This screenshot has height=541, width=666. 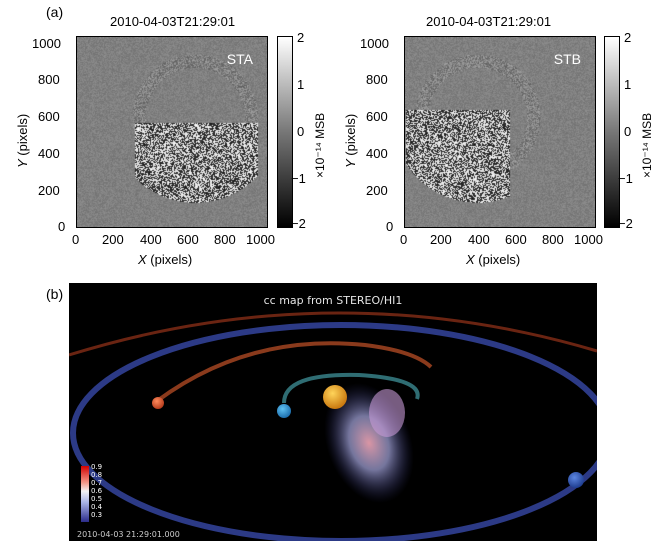 What do you see at coordinates (97, 483) in the screenshot?
I see `legend-tick: 0.7` at bounding box center [97, 483].